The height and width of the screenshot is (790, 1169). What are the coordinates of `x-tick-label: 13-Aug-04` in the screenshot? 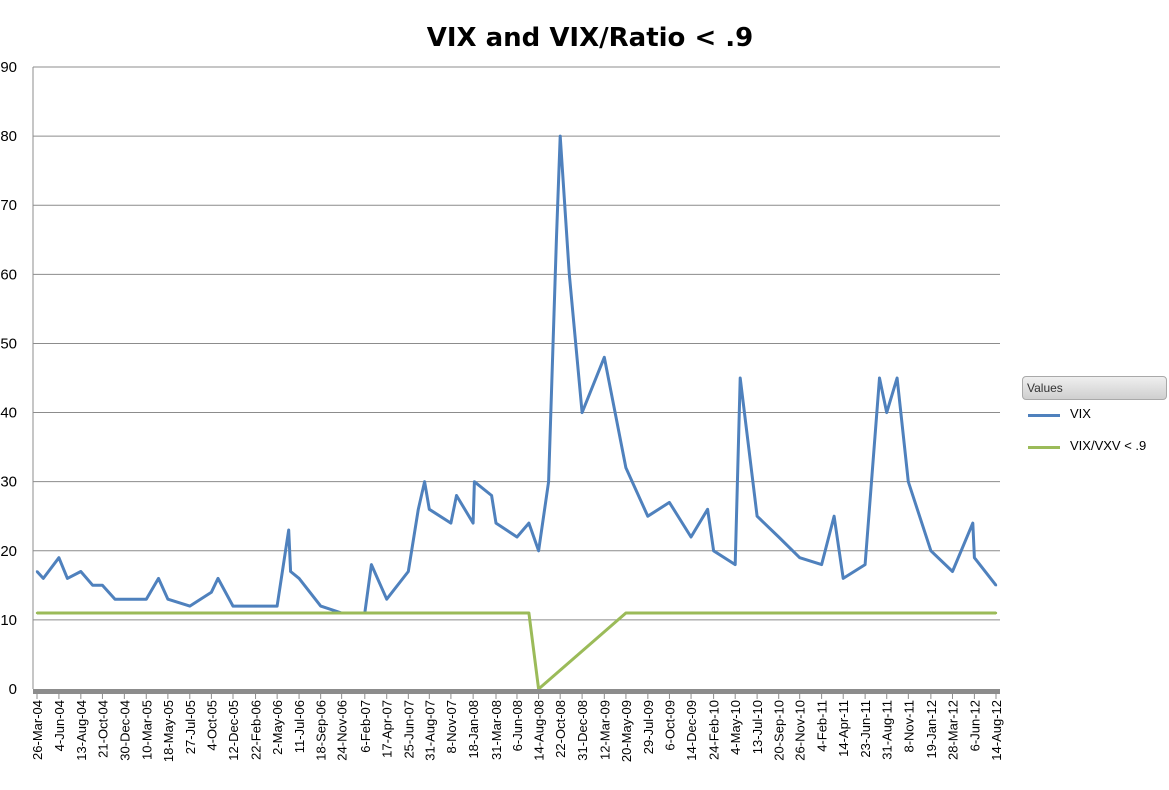 It's located at (81, 730).